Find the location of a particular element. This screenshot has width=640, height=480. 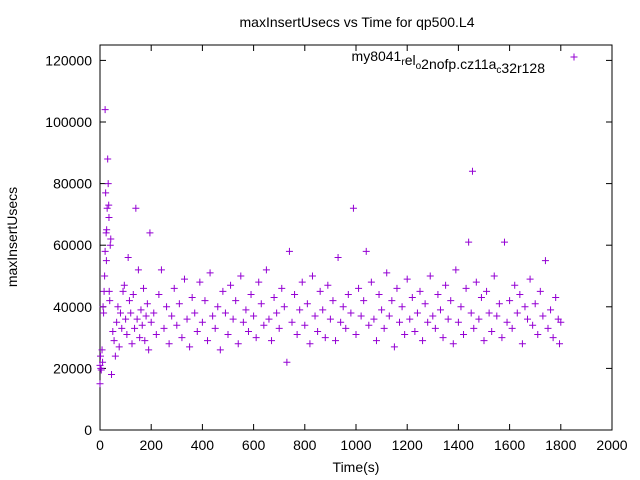

chart-title: maxInsertUsecs vs Time for qp500.L4 is located at coordinates (357, 22).